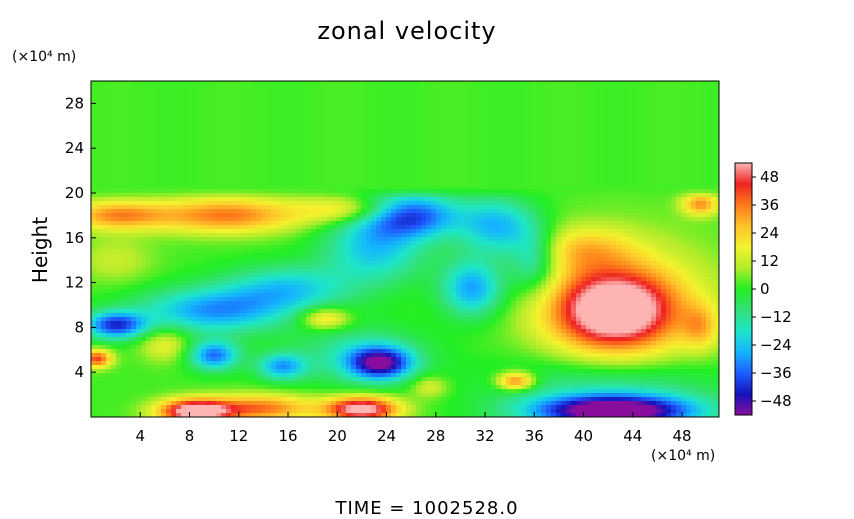  I want to click on y-tick-label: 24, so click(74, 148).